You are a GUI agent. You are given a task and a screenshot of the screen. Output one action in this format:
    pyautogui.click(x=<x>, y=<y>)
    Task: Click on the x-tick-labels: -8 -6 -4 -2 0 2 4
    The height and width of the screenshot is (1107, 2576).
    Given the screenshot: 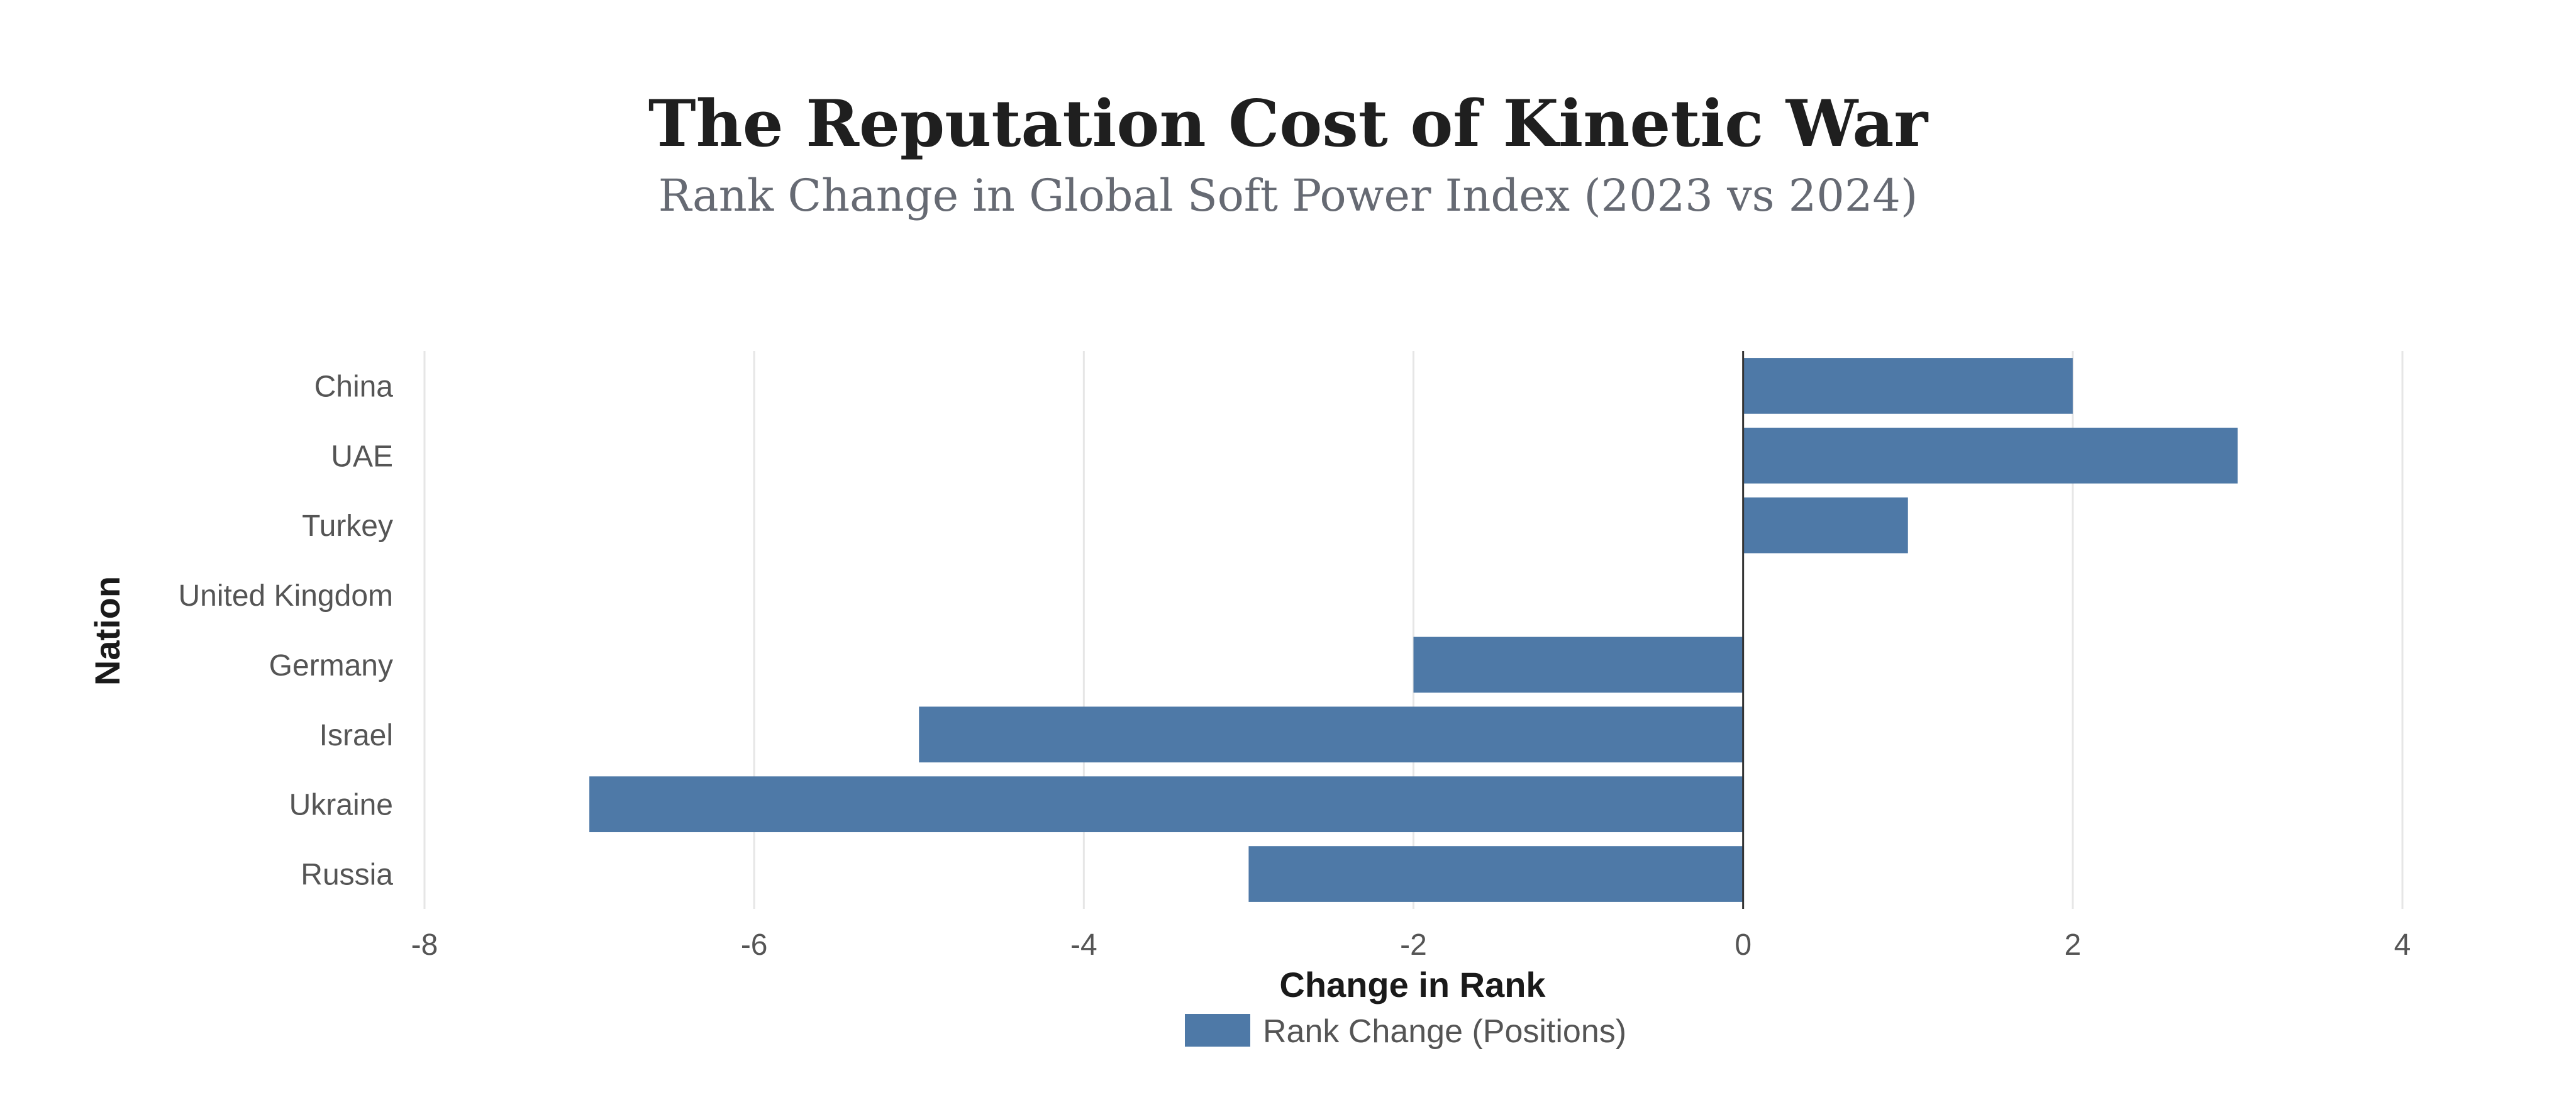 What is the action you would take?
    pyautogui.click(x=1411, y=945)
    